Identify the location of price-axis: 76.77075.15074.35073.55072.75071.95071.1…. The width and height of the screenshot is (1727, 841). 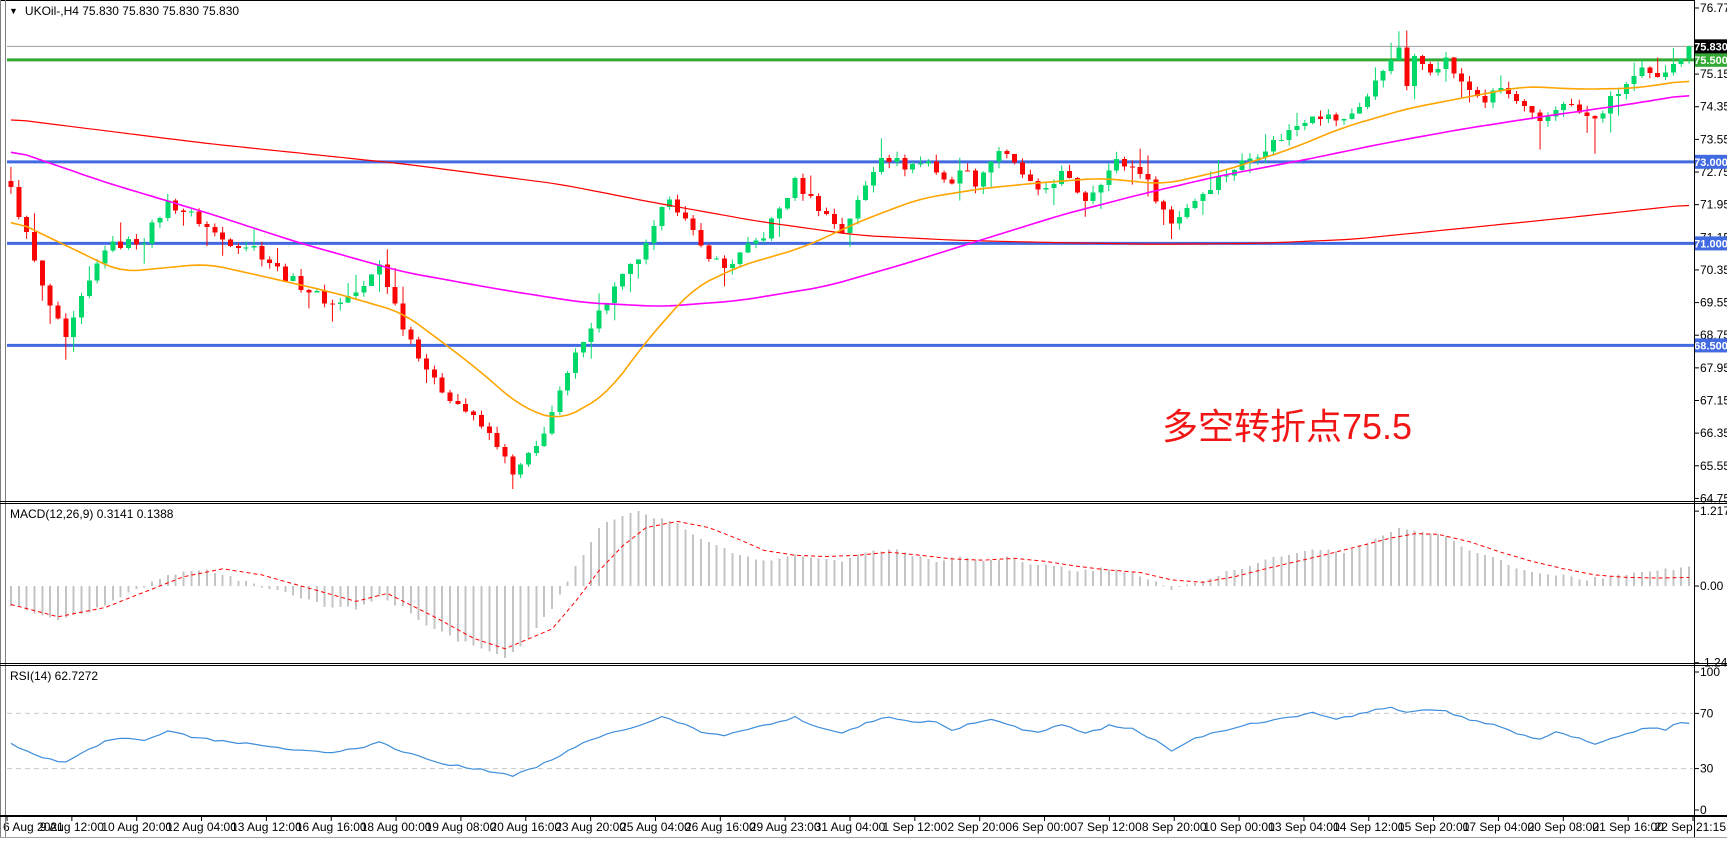
(1710, 253).